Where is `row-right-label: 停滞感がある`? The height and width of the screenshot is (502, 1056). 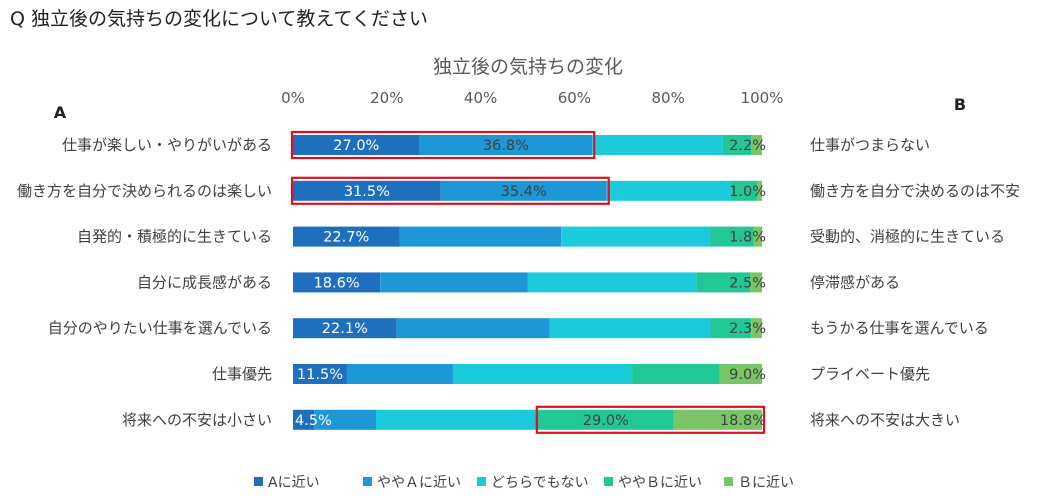 row-right-label: 停滞感がある is located at coordinates (855, 282).